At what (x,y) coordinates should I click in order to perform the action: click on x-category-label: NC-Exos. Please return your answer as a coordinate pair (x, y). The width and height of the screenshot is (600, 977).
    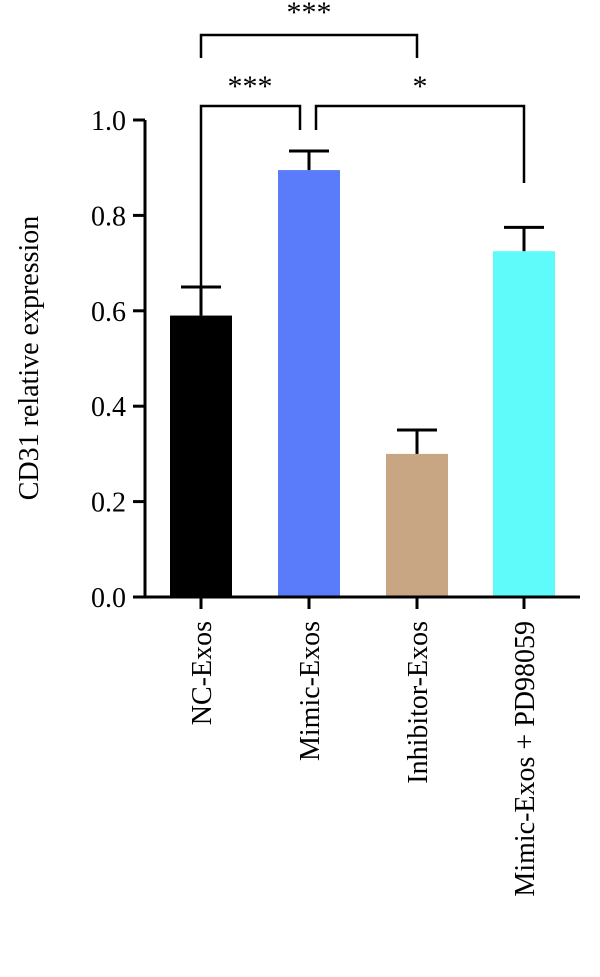
    Looking at the image, I should click on (202, 673).